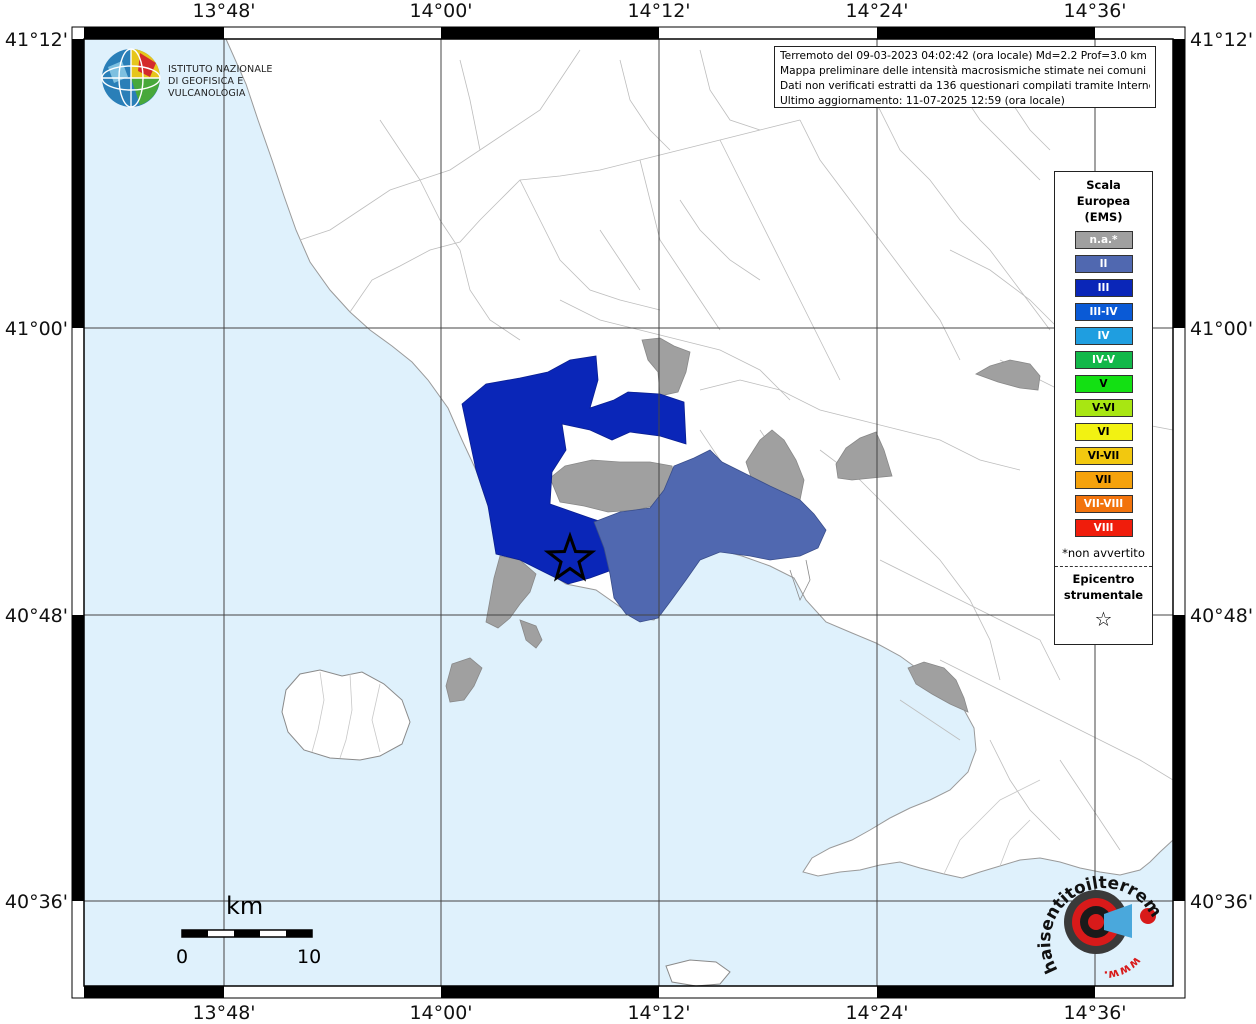 The height and width of the screenshot is (1024, 1256). I want to click on epicenter-title-line: Epicentro, so click(1103, 579).